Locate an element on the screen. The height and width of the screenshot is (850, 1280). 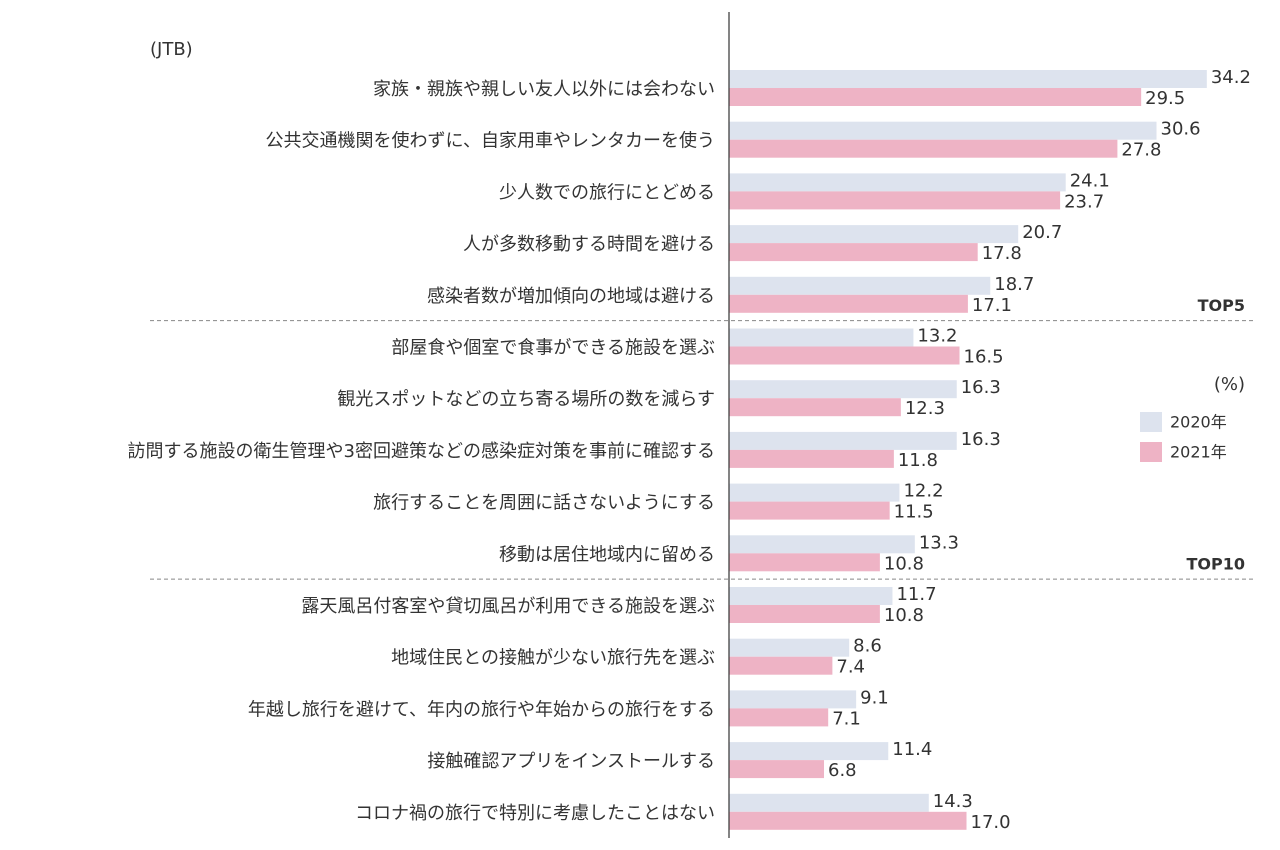
value-label: 18.7 is located at coordinates (1014, 284).